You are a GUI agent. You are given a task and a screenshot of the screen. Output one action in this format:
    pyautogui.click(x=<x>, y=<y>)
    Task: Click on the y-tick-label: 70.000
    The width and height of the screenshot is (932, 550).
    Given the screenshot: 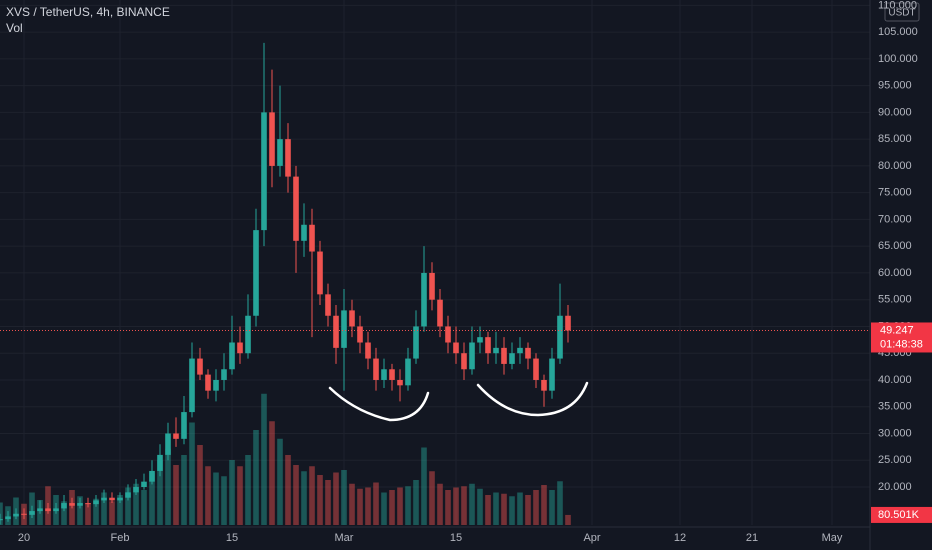 What is the action you would take?
    pyautogui.click(x=895, y=219)
    